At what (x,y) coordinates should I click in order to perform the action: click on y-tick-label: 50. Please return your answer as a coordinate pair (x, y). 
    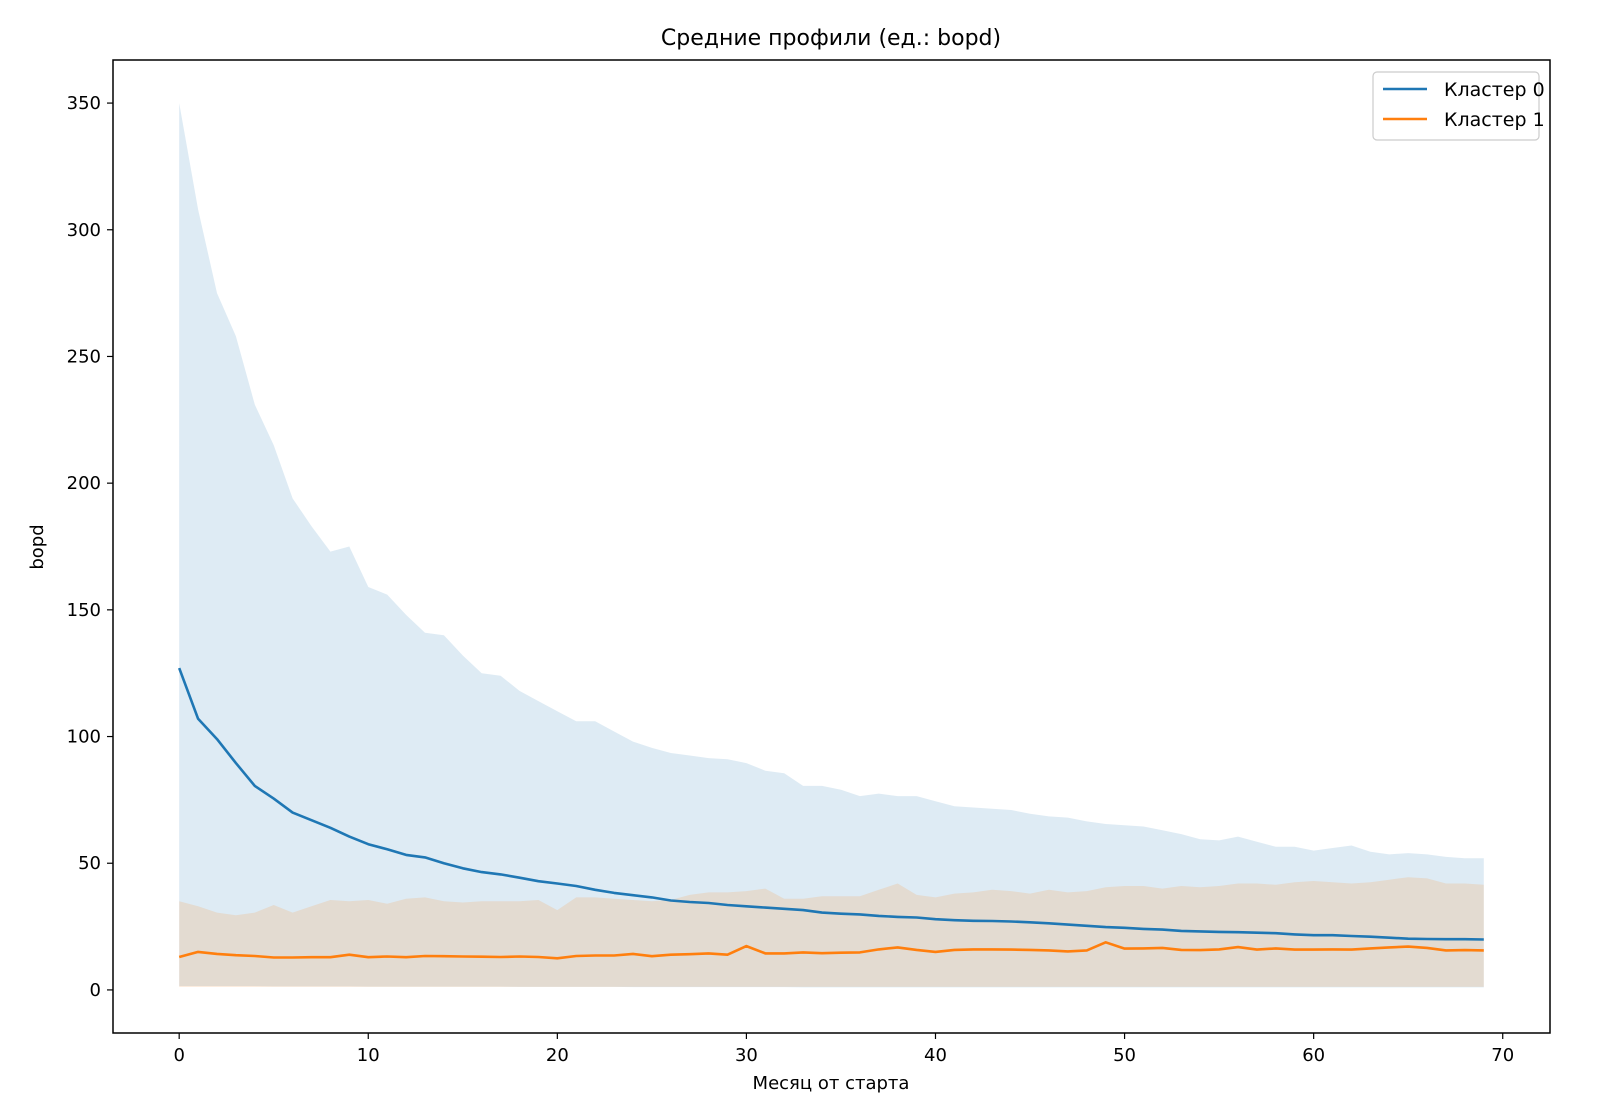
    Looking at the image, I should click on (89, 863).